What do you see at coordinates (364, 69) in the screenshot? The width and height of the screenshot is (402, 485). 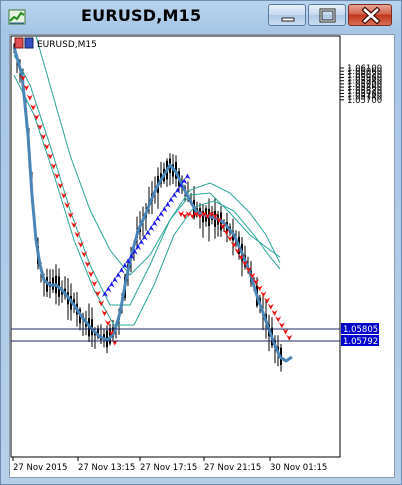 I see `price-label: 1.06100` at bounding box center [364, 69].